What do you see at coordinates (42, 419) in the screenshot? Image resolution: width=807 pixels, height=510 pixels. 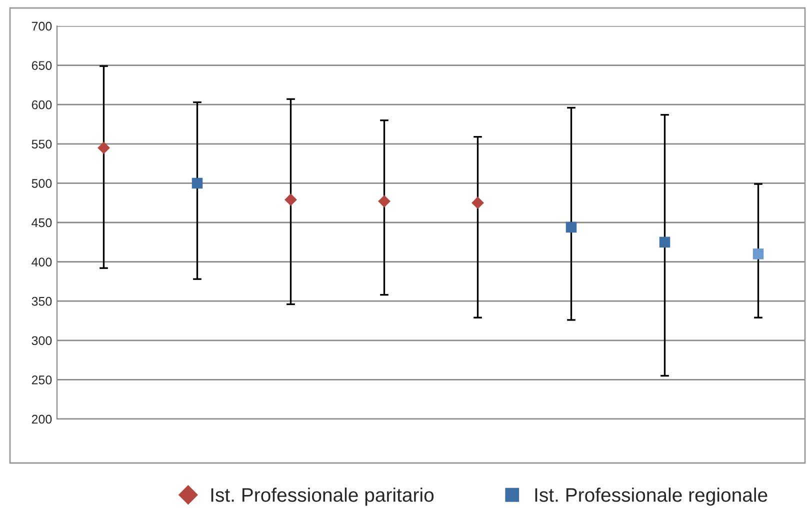 I see `y-tick-label: 200` at bounding box center [42, 419].